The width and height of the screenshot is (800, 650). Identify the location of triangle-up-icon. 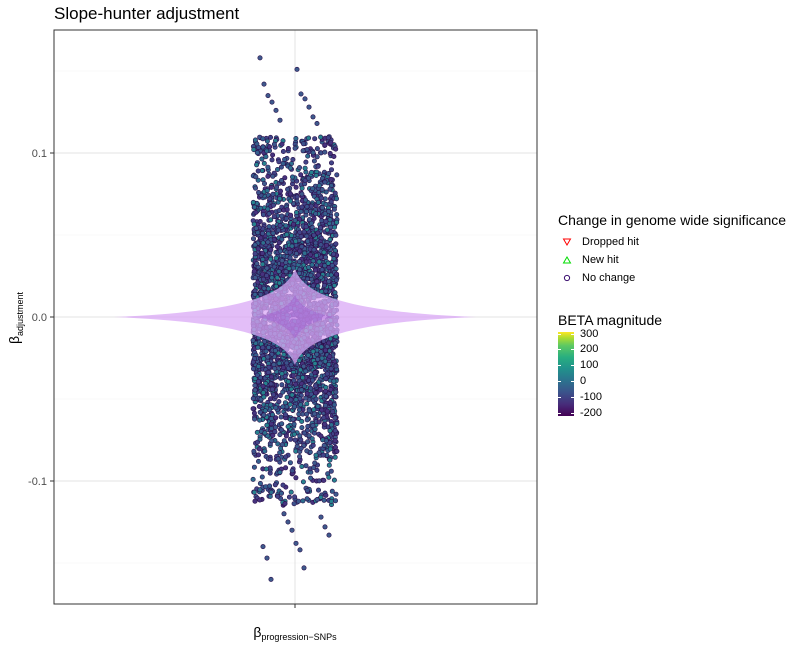
(567, 260).